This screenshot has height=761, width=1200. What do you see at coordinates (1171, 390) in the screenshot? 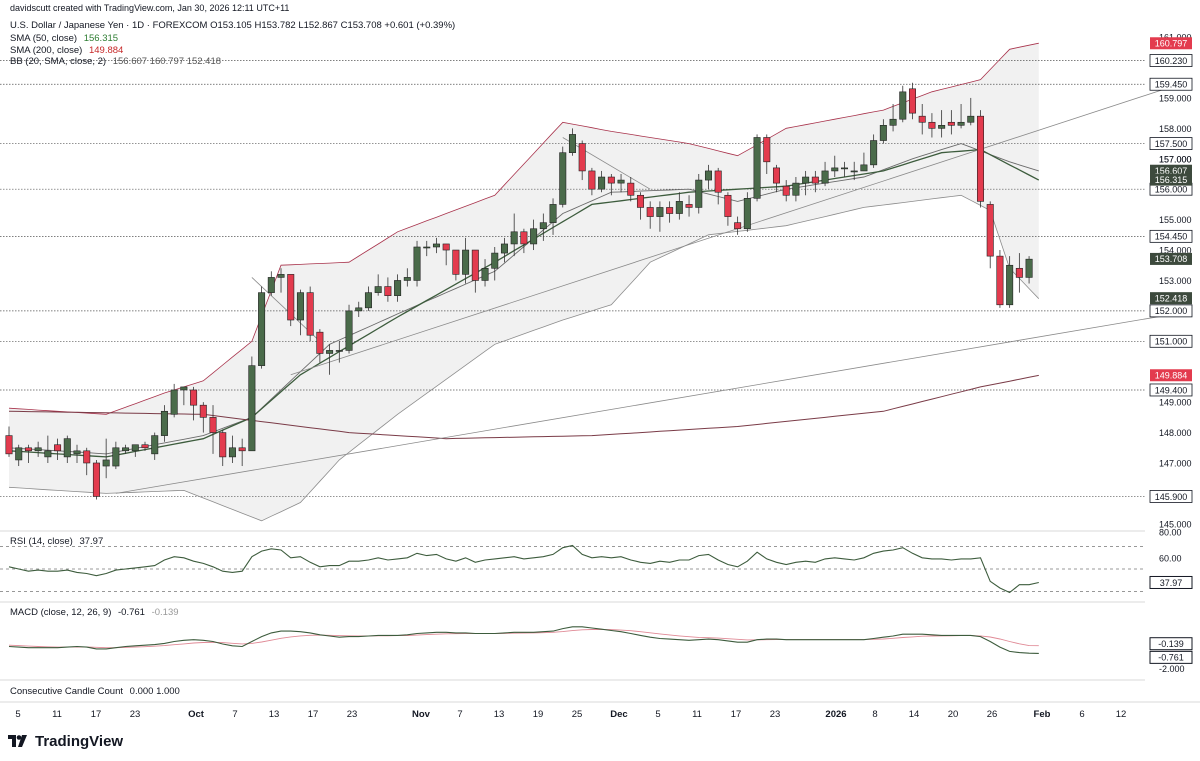
I see `level-label-7: 149.400` at bounding box center [1171, 390].